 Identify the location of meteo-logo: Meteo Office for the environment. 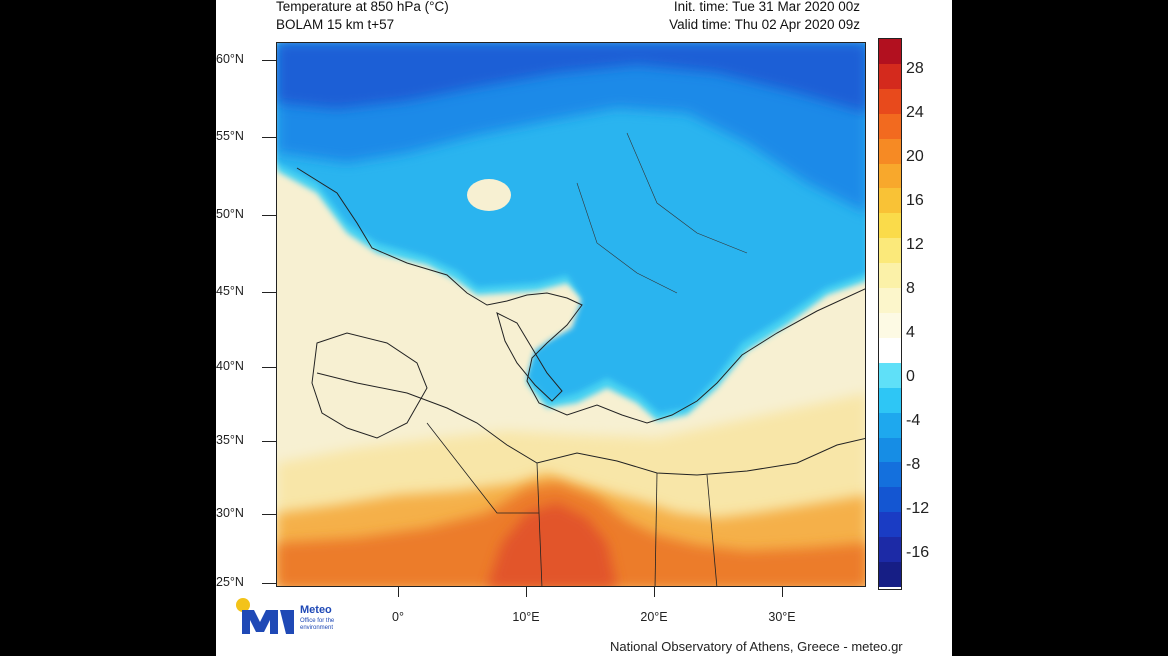
(306, 621).